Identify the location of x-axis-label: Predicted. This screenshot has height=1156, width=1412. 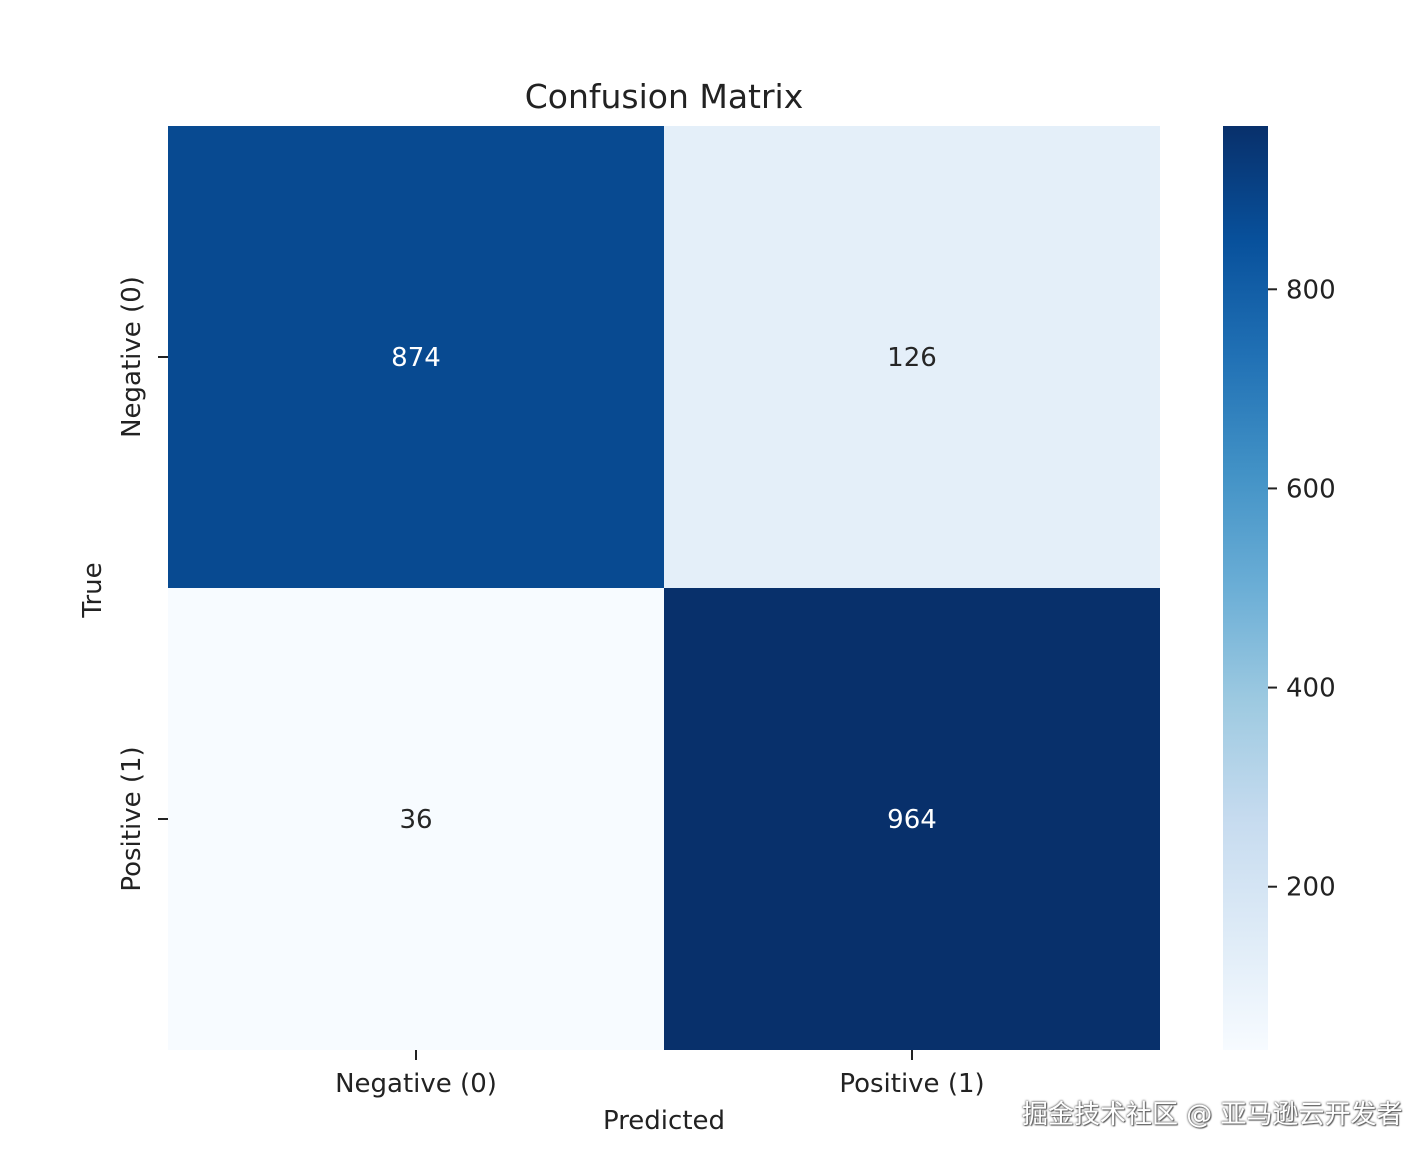
(664, 1121).